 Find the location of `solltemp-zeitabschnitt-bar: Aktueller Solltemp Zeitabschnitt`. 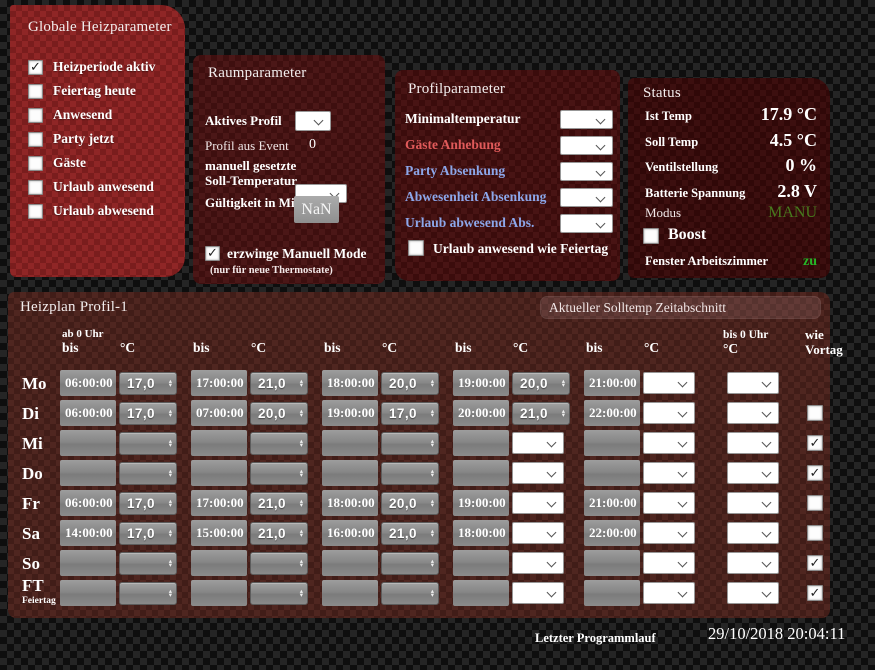

solltemp-zeitabschnitt-bar: Aktueller Solltemp Zeitabschnitt is located at coordinates (680, 307).